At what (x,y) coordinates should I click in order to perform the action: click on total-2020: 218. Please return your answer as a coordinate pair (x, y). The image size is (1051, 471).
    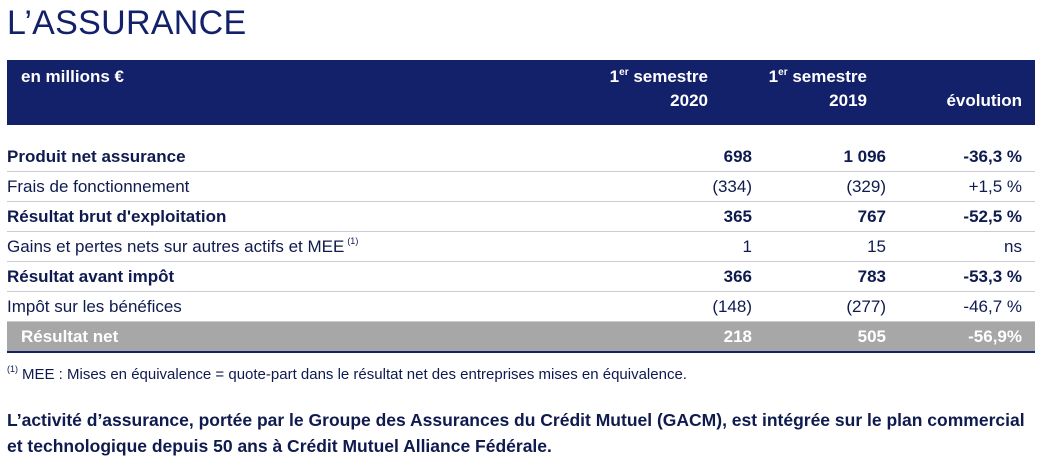
    Looking at the image, I should click on (737, 336).